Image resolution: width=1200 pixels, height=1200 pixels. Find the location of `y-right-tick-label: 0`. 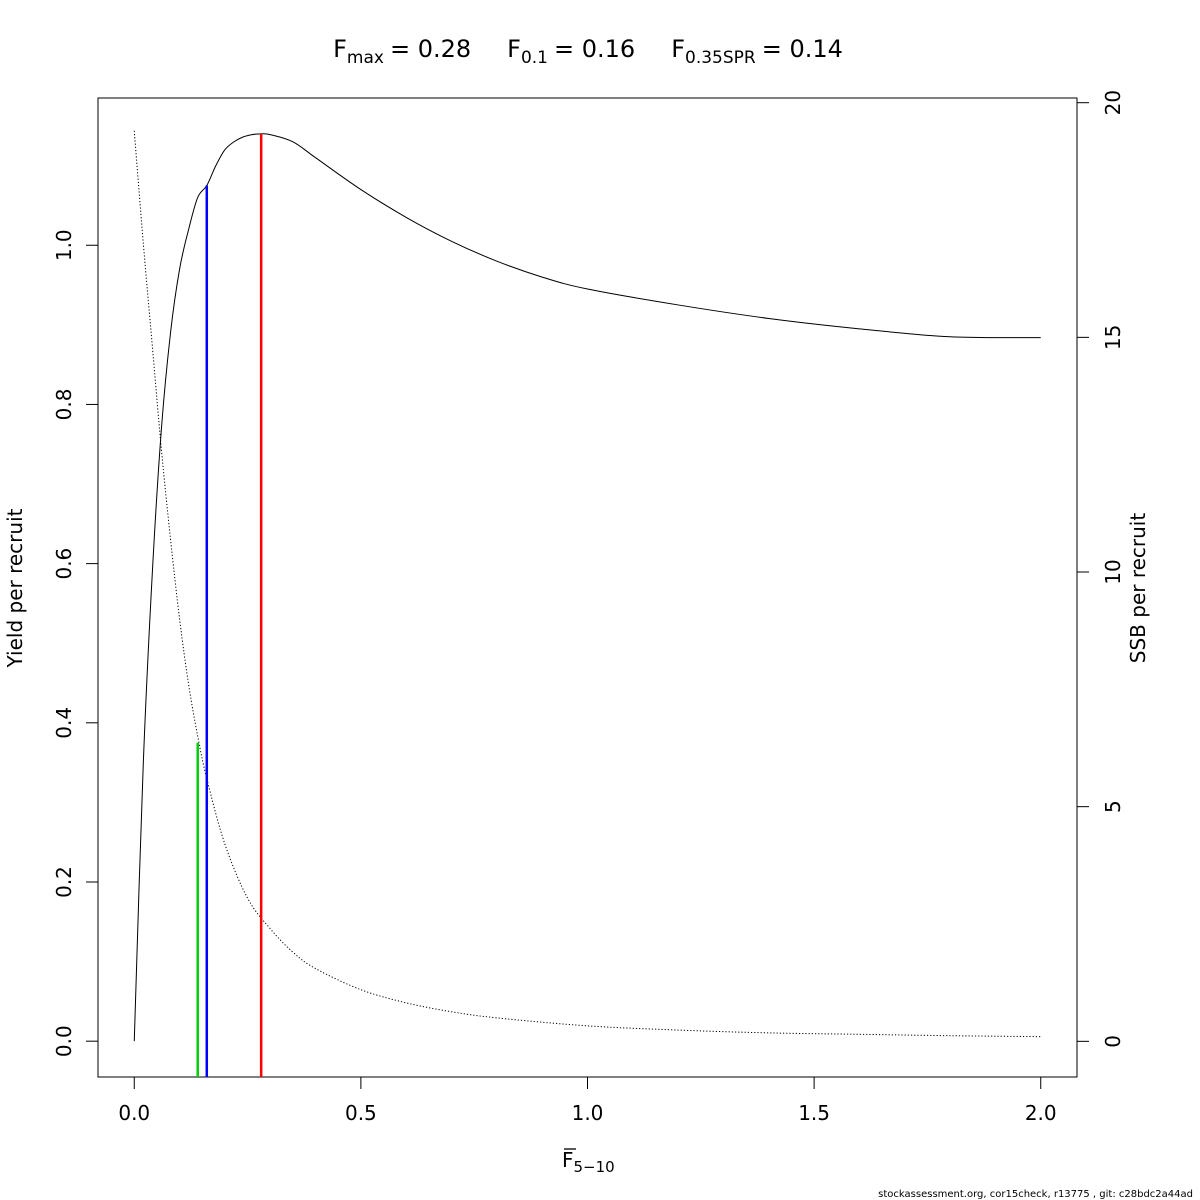

y-right-tick-label: 0 is located at coordinates (1113, 1041).